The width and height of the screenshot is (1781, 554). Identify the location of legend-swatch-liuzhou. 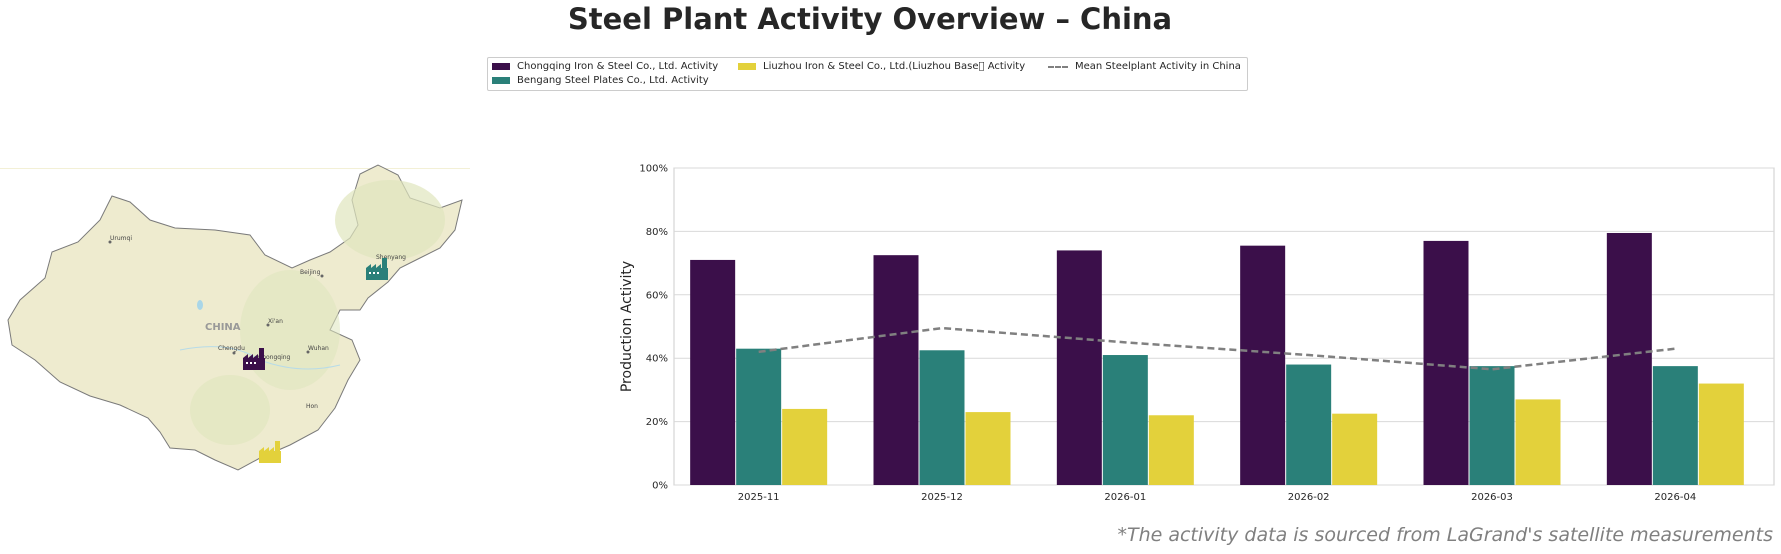
(747, 66).